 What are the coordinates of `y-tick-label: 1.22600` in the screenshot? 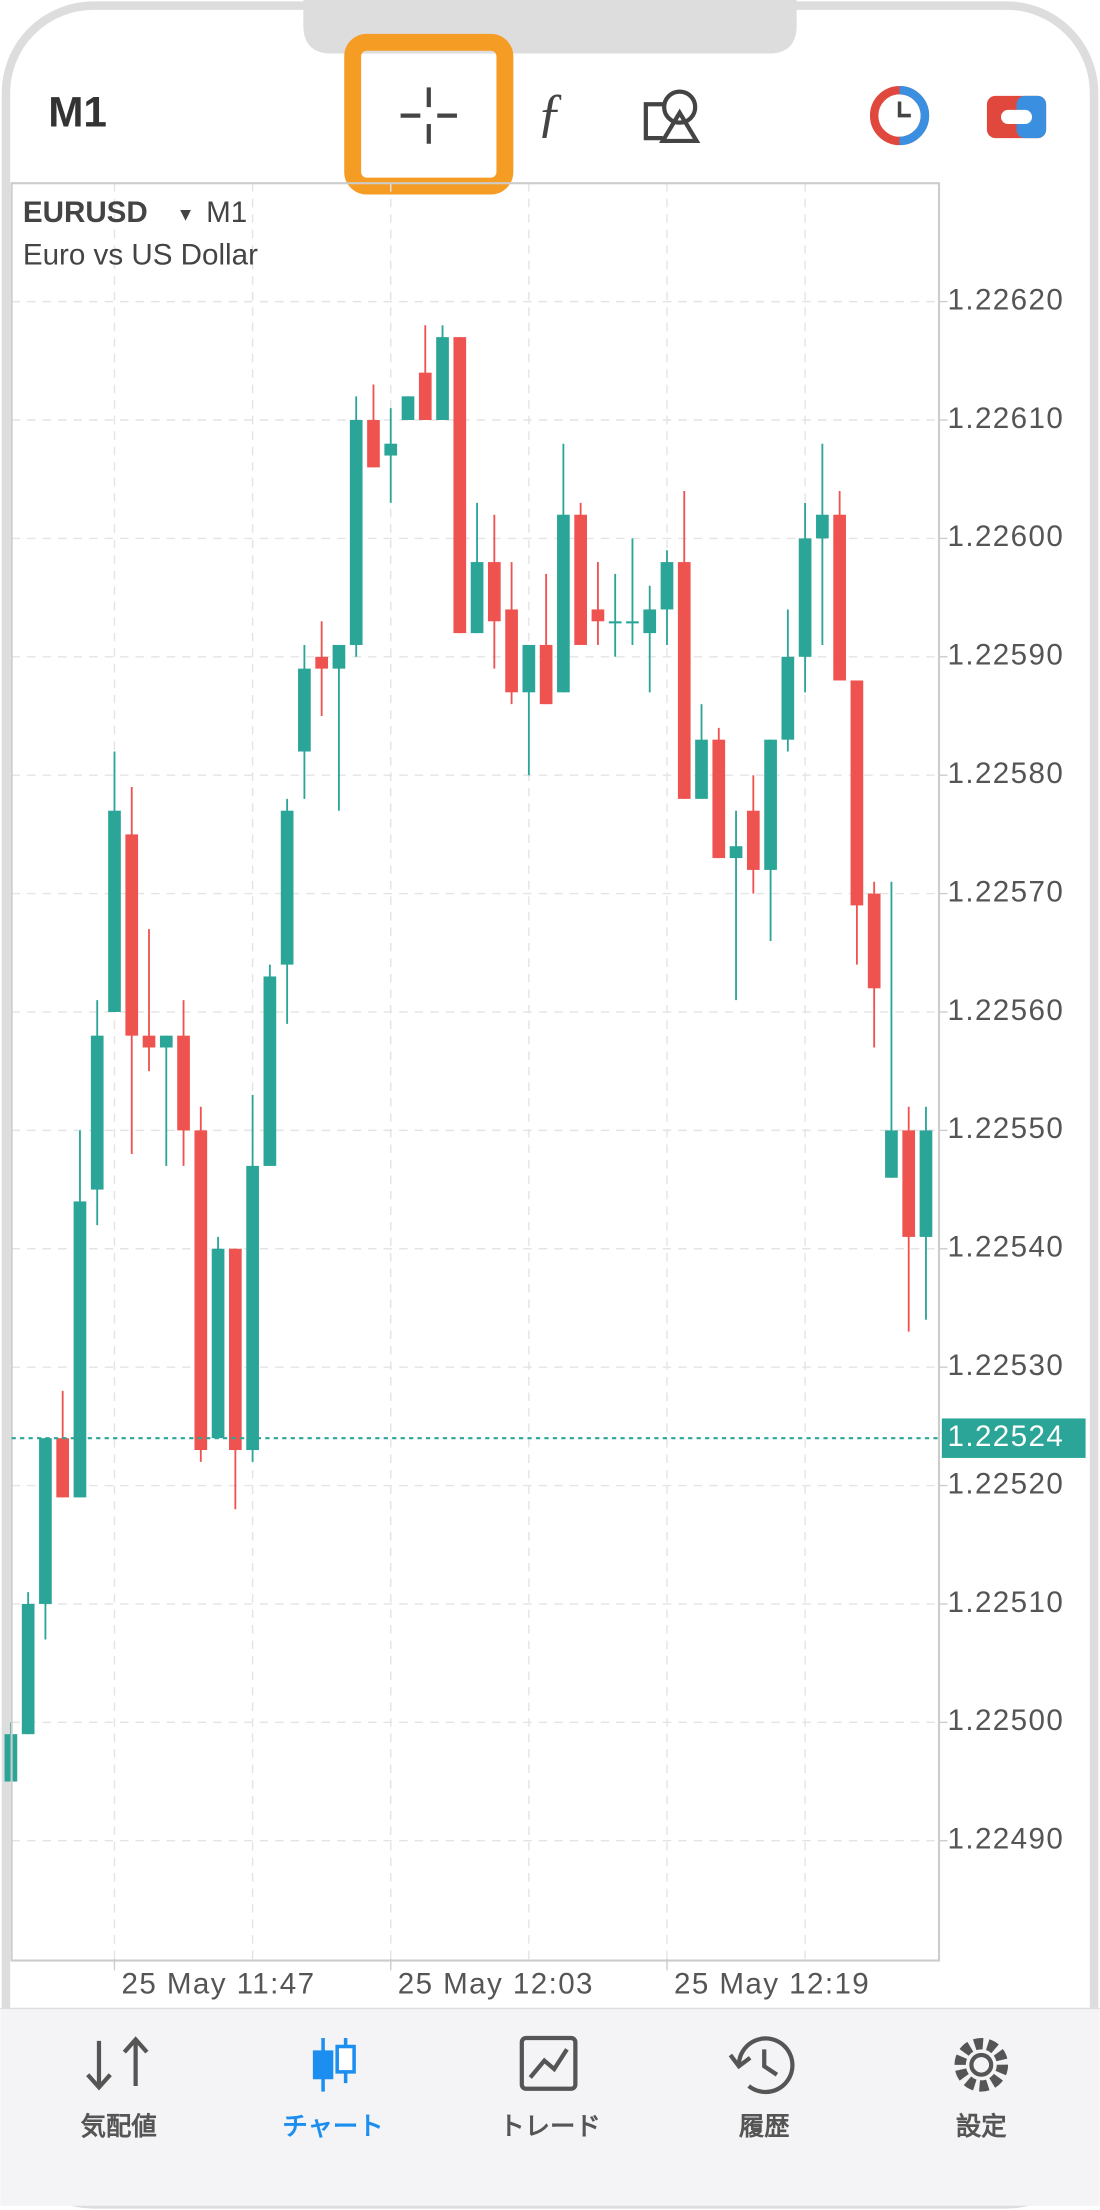 It's located at (1005, 536).